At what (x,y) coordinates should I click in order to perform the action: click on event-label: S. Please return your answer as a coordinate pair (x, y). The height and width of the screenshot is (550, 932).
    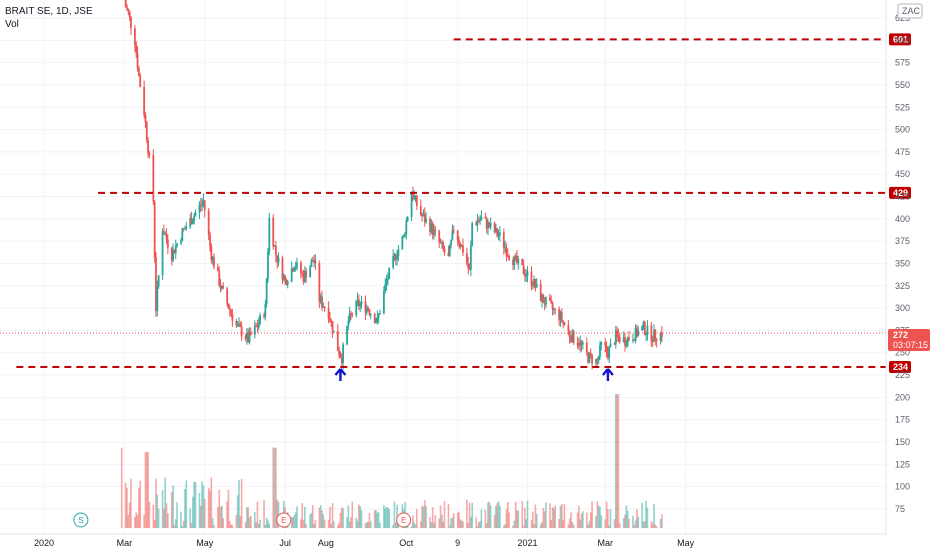
    Looking at the image, I should click on (80, 520).